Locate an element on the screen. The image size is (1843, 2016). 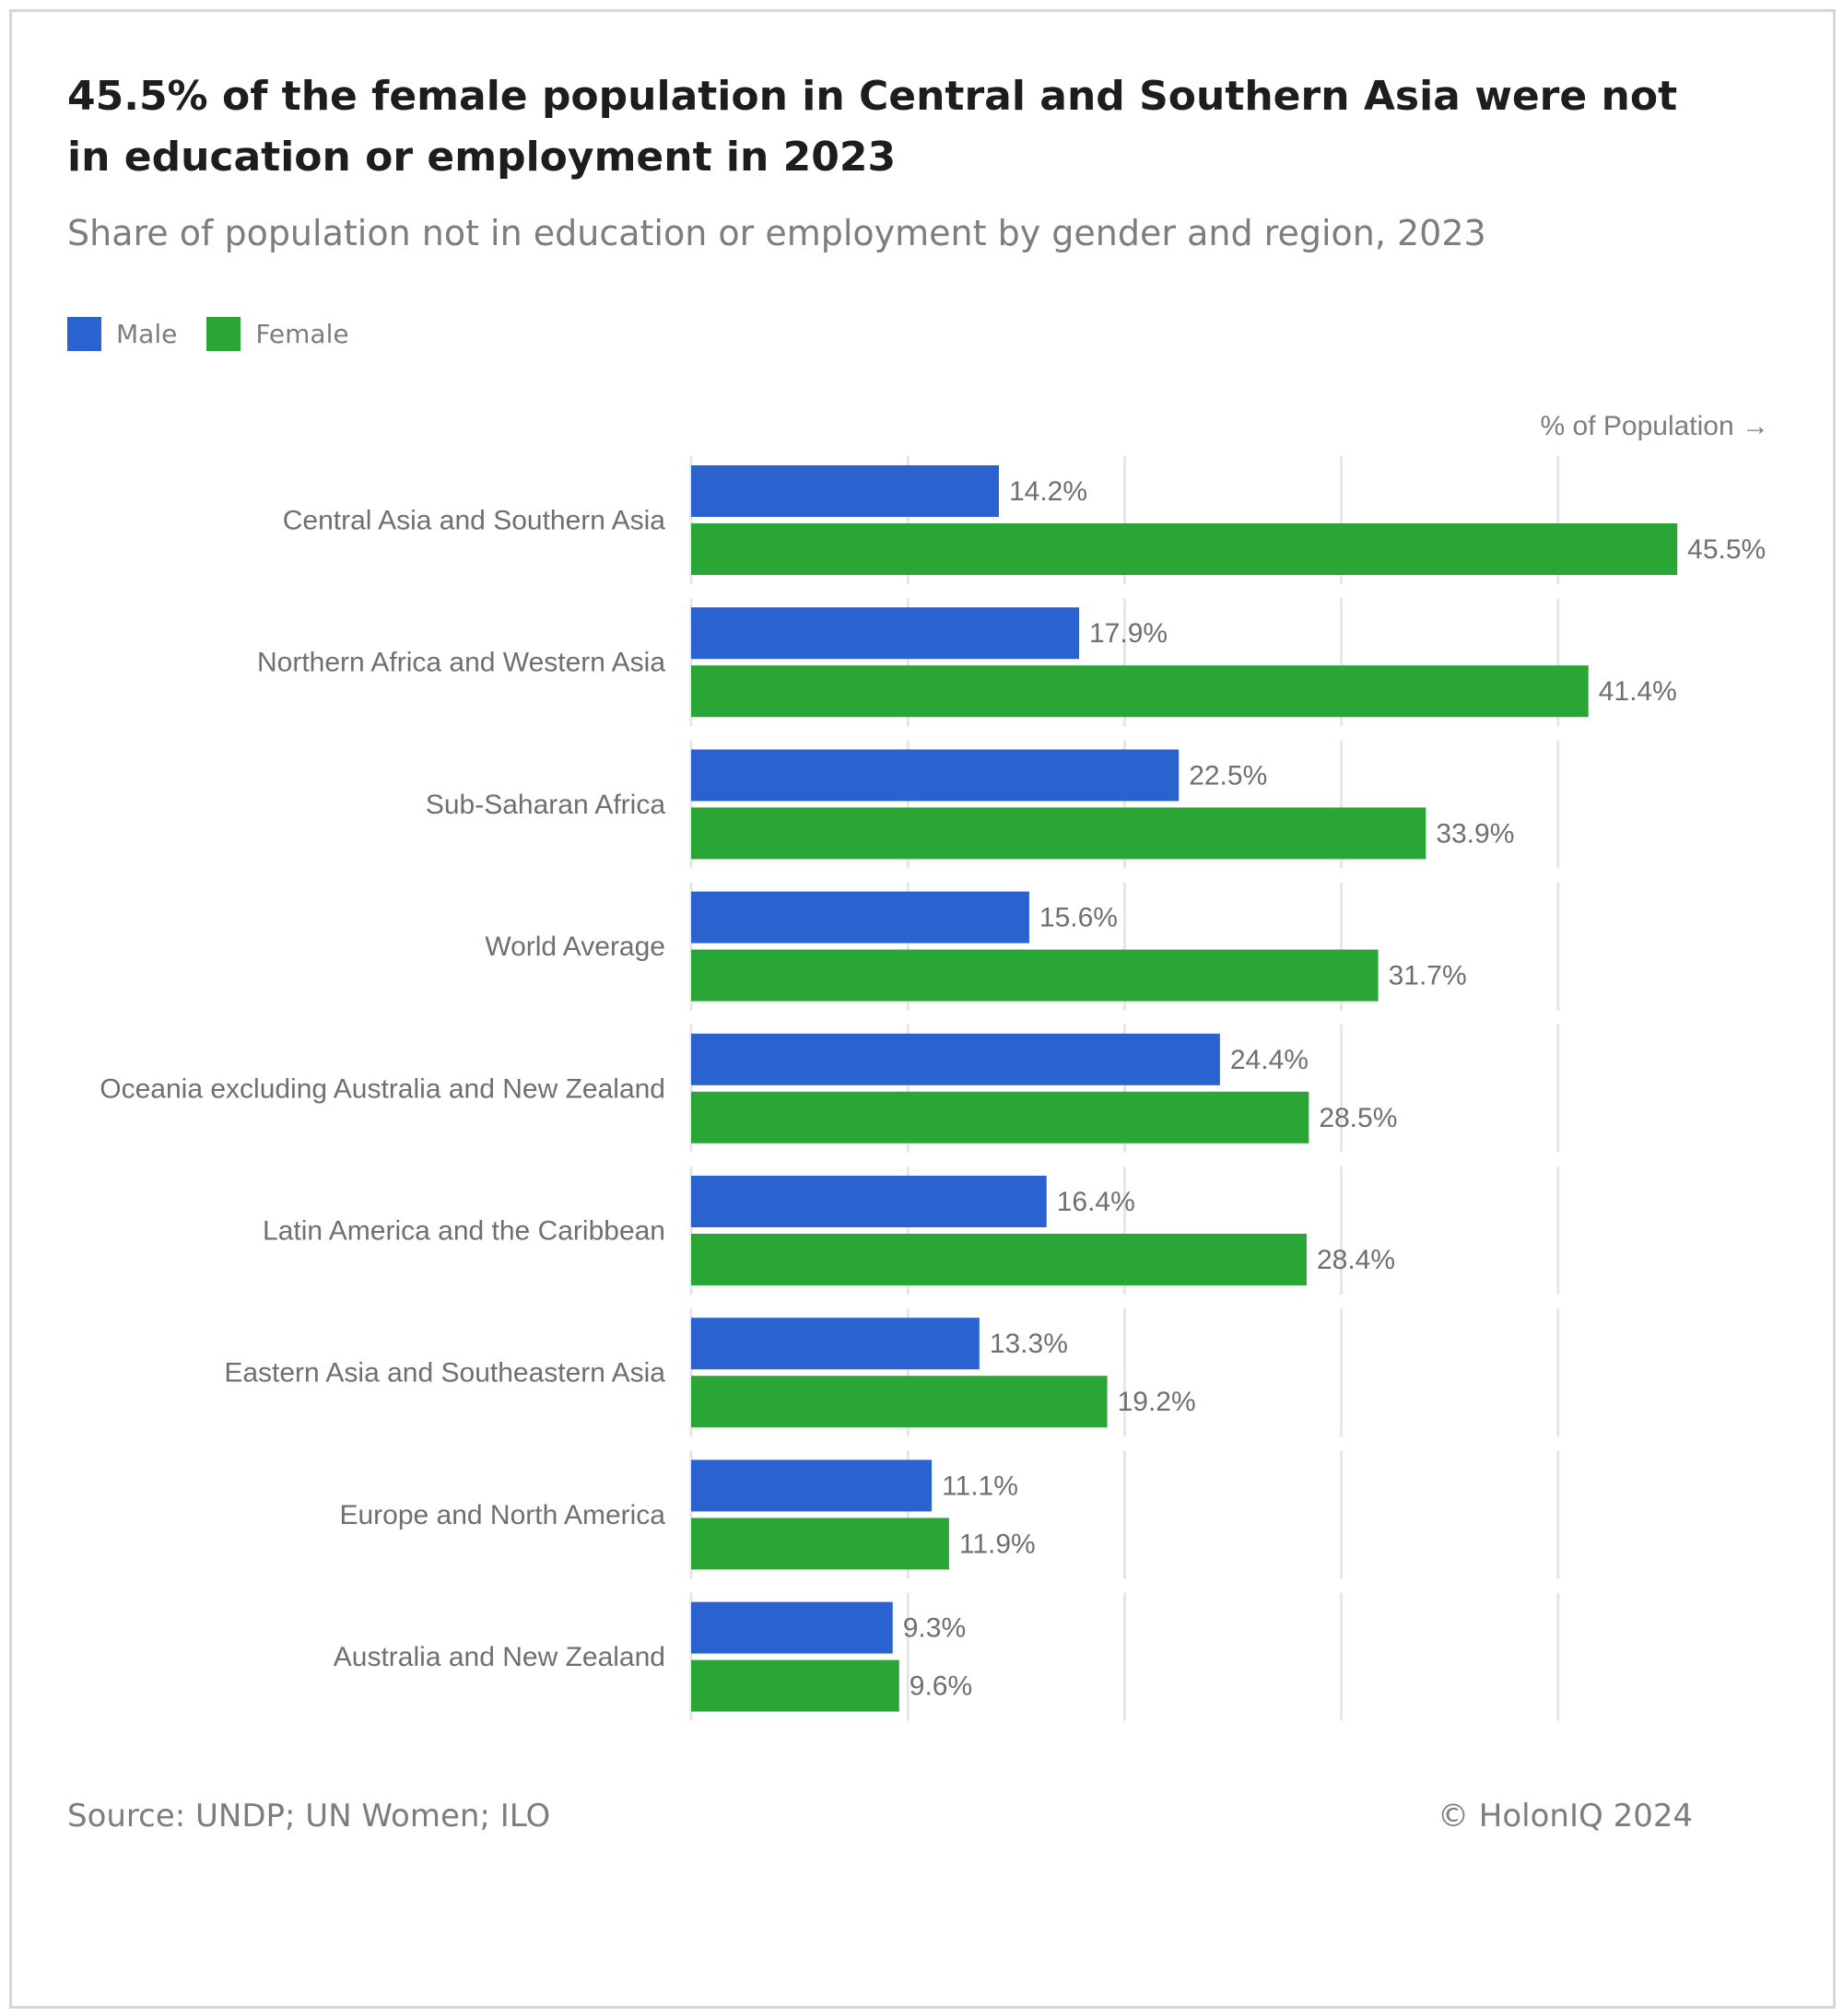
category-label: Europe and North America is located at coordinates (502, 1515).